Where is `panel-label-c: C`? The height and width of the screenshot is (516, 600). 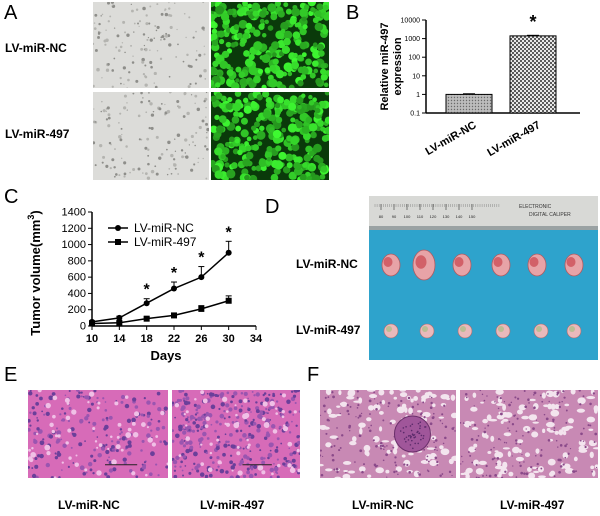 panel-label-c: C is located at coordinates (11, 197).